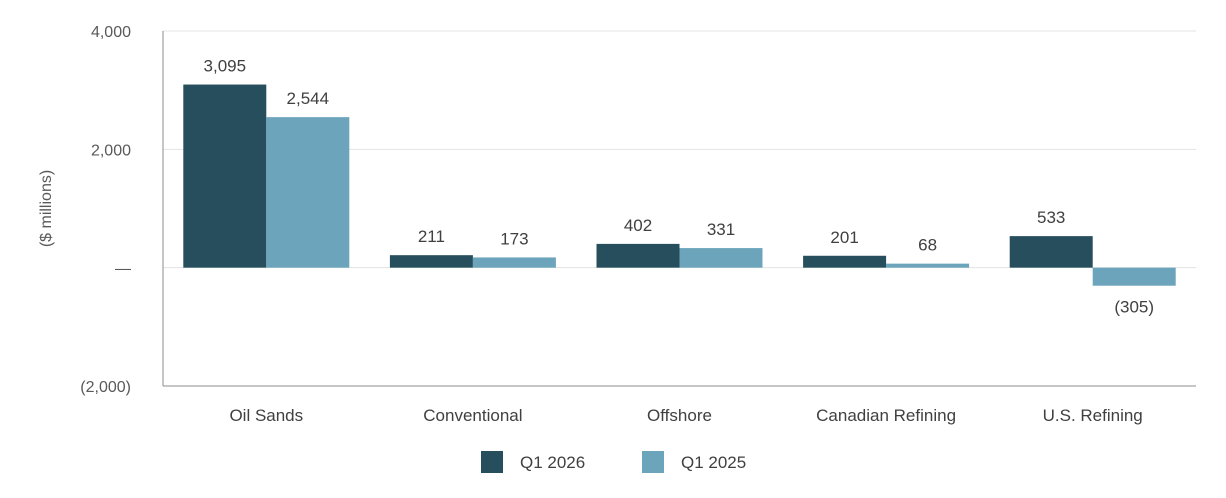 This screenshot has width=1226, height=498. Describe the element at coordinates (552, 462) in the screenshot. I see `legend-label: Q1 2026` at that location.